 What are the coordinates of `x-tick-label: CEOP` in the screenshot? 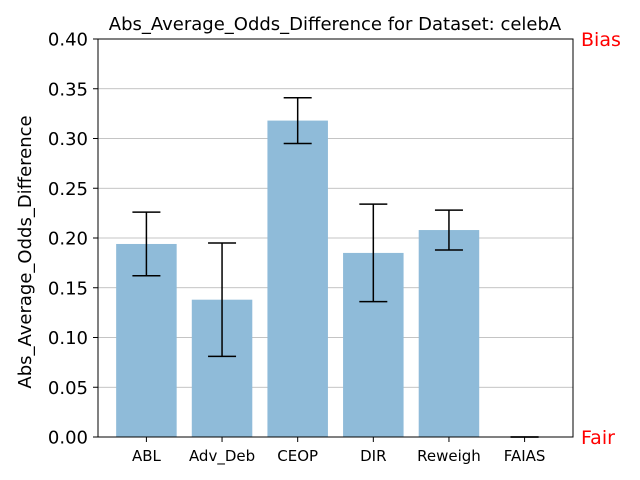 It's located at (297, 456).